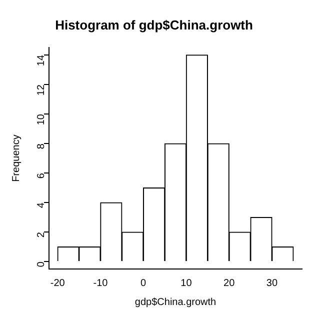  What do you see at coordinates (41, 235) in the screenshot?
I see `y-tick-label: 2` at bounding box center [41, 235].